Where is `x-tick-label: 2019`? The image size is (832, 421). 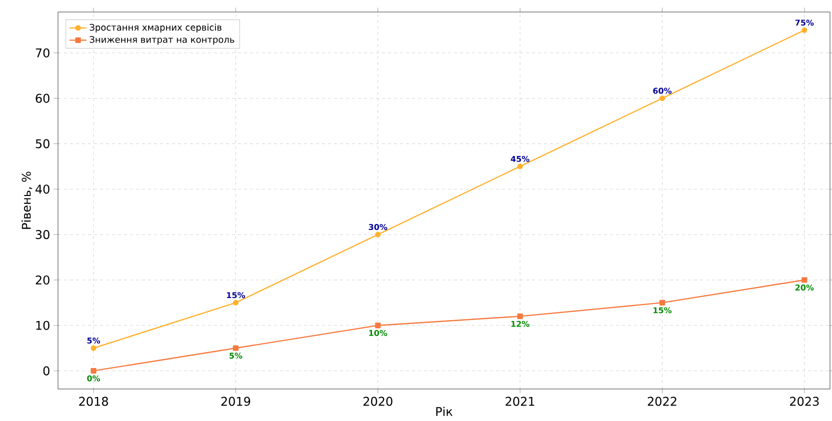 x-tick-label: 2019 is located at coordinates (235, 401).